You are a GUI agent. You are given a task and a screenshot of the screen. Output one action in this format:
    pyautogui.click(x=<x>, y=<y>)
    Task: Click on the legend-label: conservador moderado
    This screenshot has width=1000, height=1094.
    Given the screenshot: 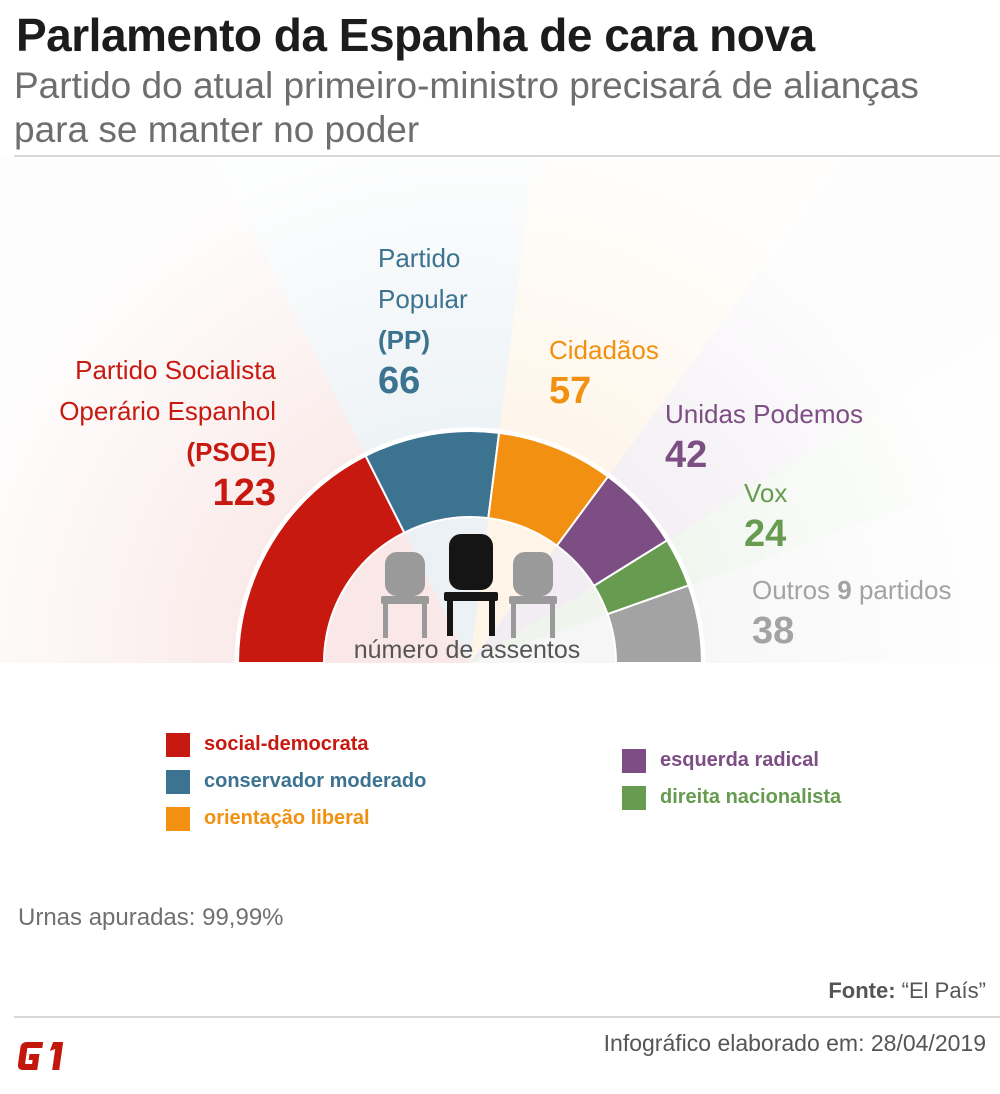 What is the action you would take?
    pyautogui.click(x=315, y=781)
    